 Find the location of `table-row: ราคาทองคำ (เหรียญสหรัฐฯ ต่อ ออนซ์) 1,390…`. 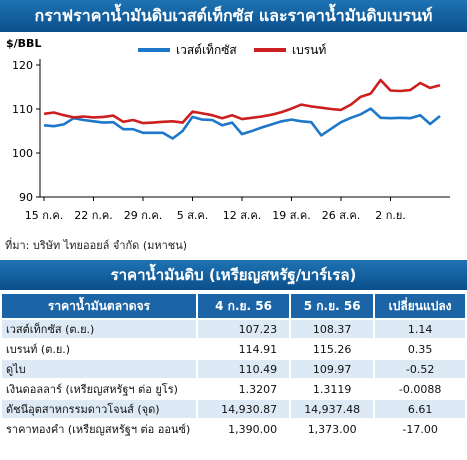

table-row: ราคาทองคำ (เหรียญสหรัฐฯ ต่อ ออนซ์) 1,390… is located at coordinates (233, 429).